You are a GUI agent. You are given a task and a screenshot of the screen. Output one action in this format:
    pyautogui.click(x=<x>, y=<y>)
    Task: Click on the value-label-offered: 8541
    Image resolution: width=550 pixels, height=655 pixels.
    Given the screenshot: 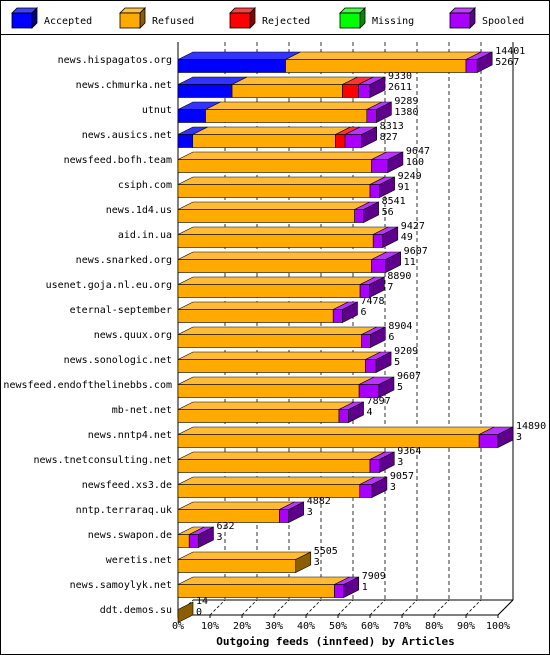 What is the action you would take?
    pyautogui.click(x=394, y=201)
    